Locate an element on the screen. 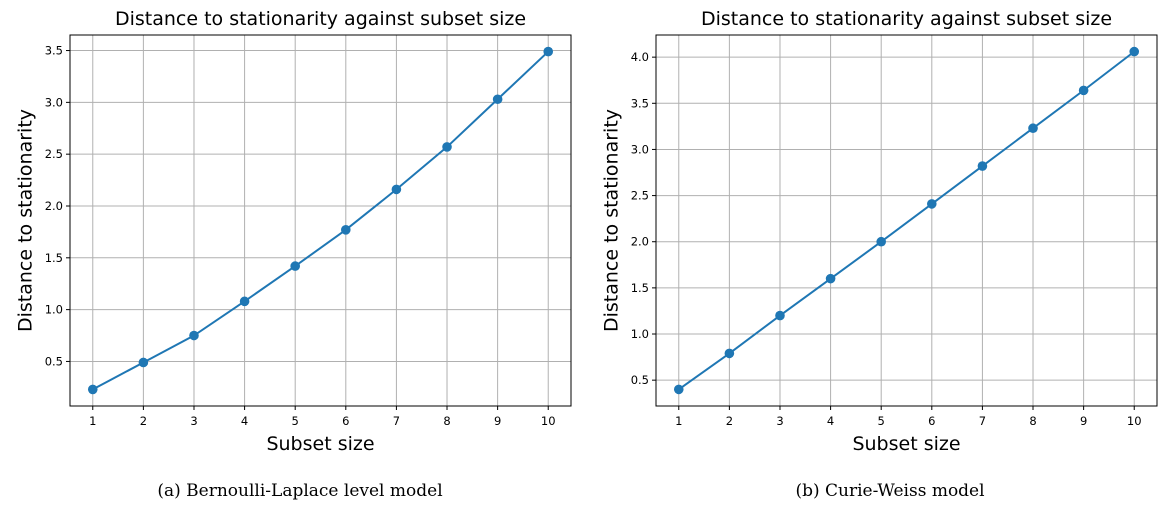  figure-caption: (b) Curie-Weiss model is located at coordinates (889, 491).